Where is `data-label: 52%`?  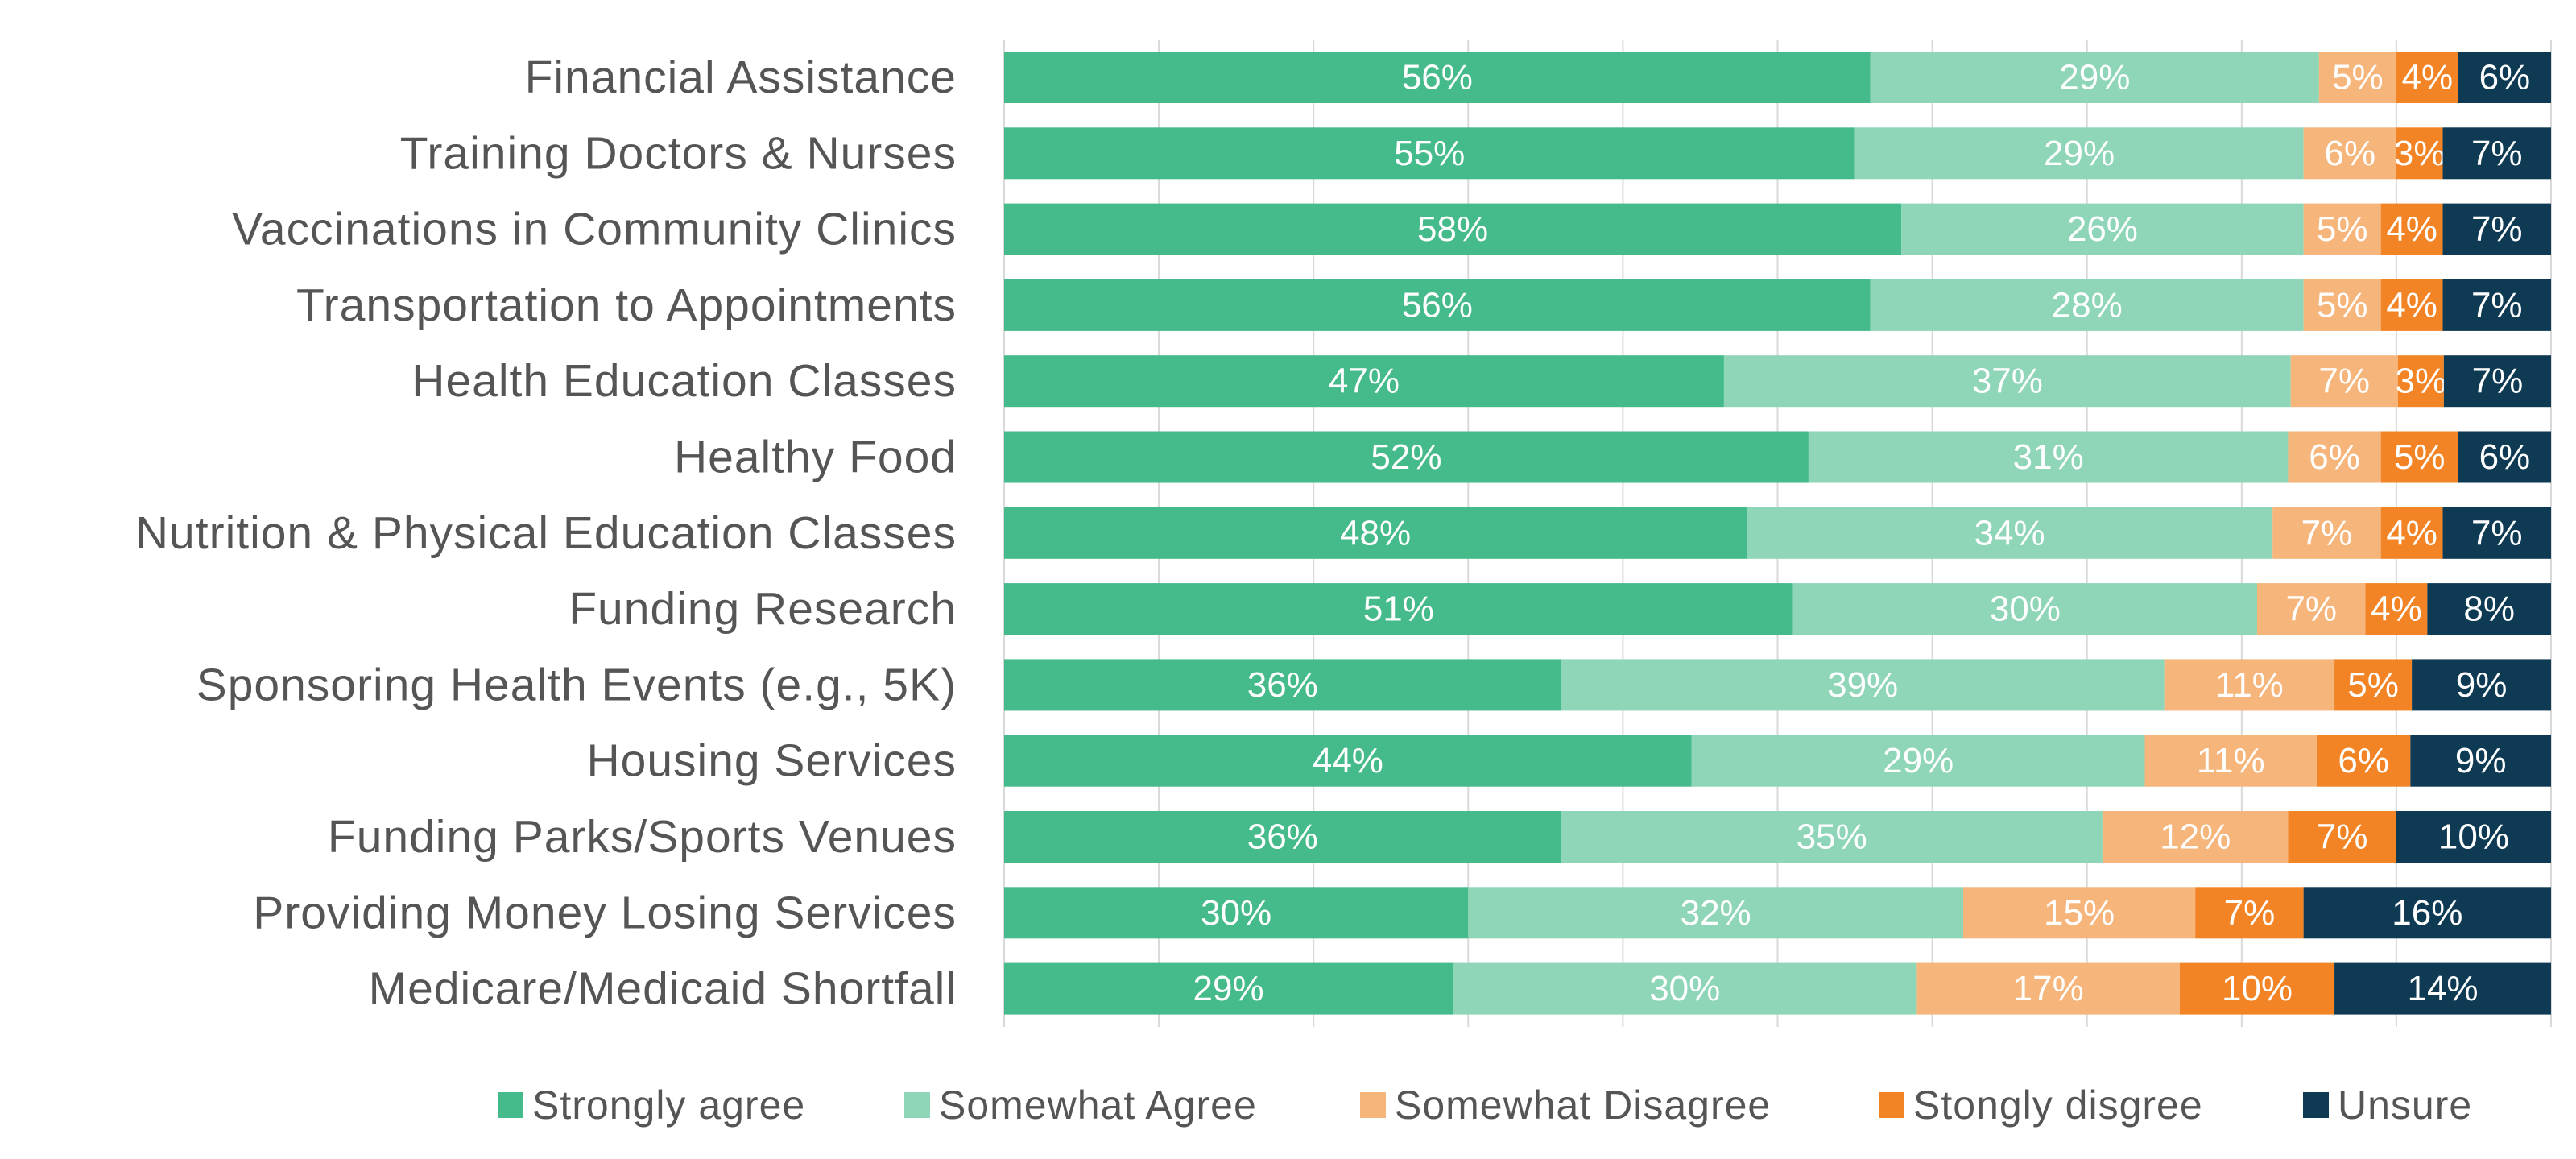 data-label: 52% is located at coordinates (1406, 457).